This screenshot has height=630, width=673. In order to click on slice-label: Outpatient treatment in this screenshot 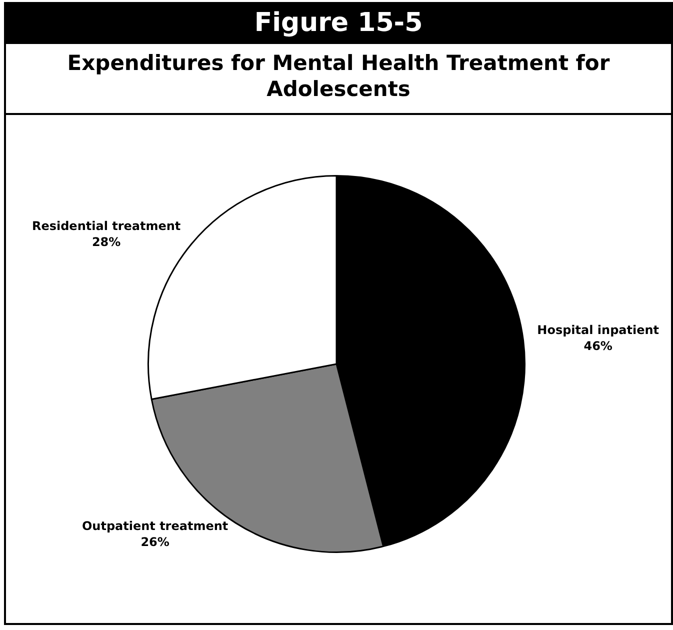, I will do `click(155, 525)`.